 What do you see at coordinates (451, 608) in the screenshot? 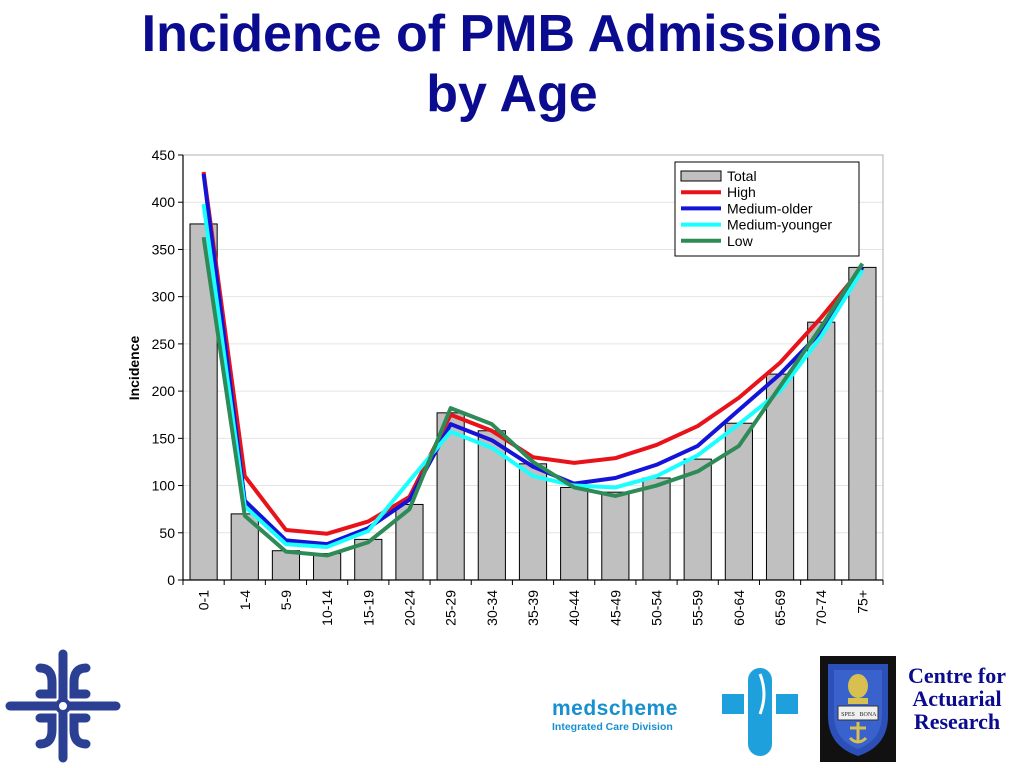
I see `x-tick-label: 25-29` at bounding box center [451, 608].